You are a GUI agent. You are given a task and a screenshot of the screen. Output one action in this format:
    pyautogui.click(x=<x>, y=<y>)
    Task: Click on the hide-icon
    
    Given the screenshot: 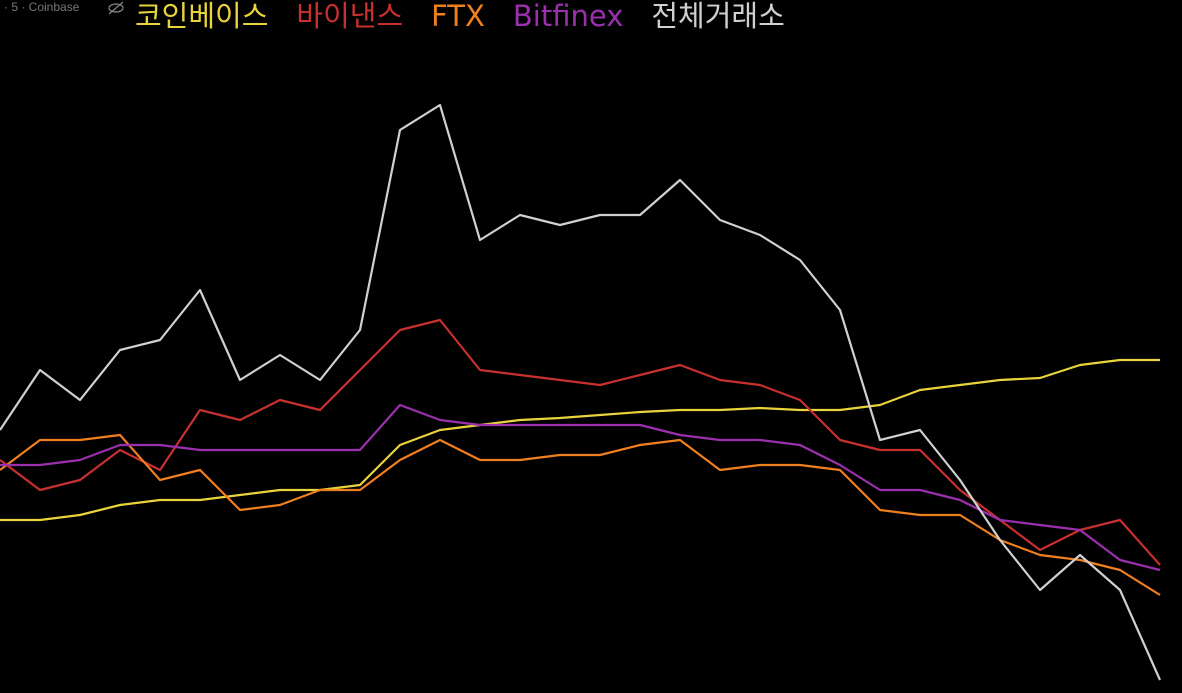 What is the action you would take?
    pyautogui.click(x=116, y=8)
    